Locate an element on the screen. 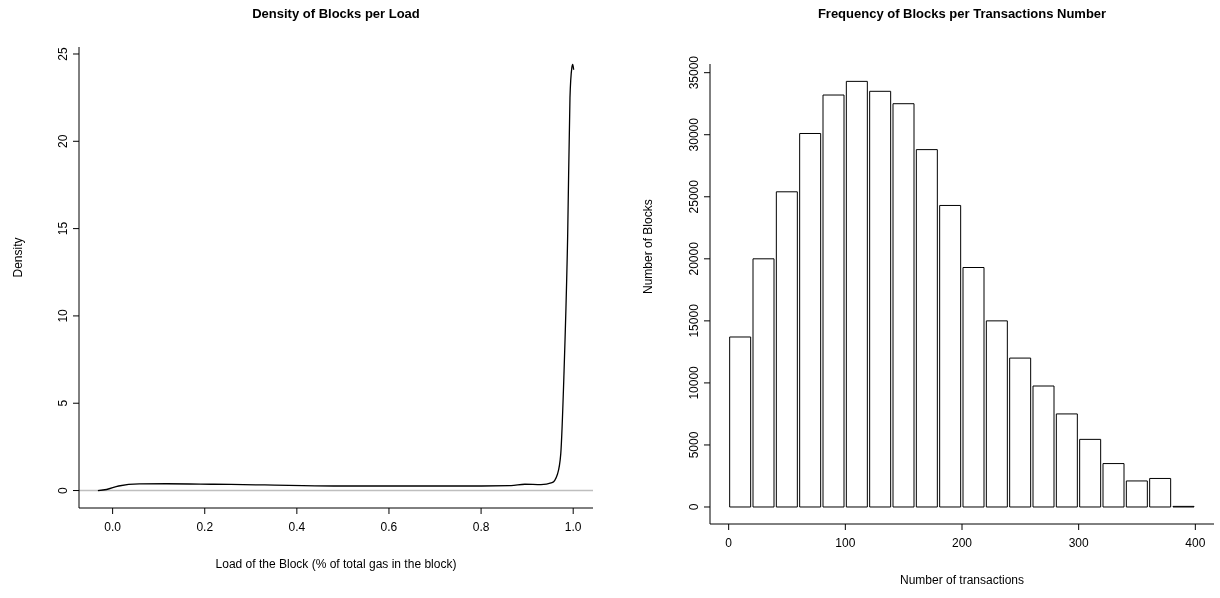  x-tick-label: 1.0 is located at coordinates (573, 526).